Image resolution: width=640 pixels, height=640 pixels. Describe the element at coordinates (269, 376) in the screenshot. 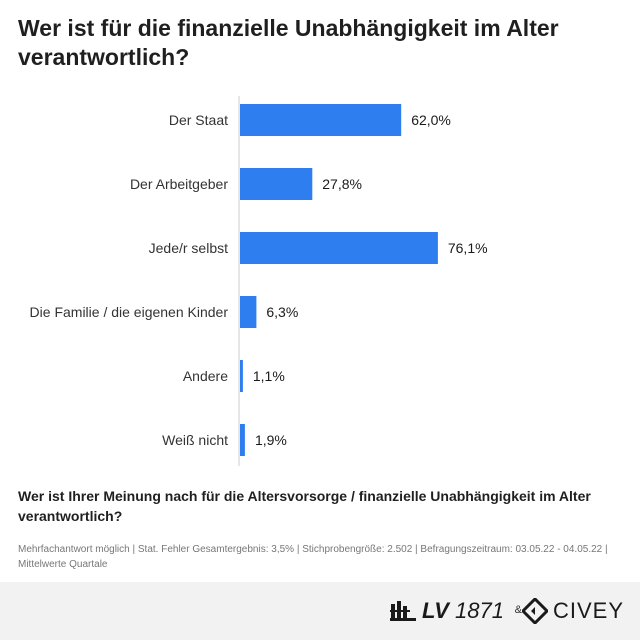

I see `value-label: 1,1%` at that location.